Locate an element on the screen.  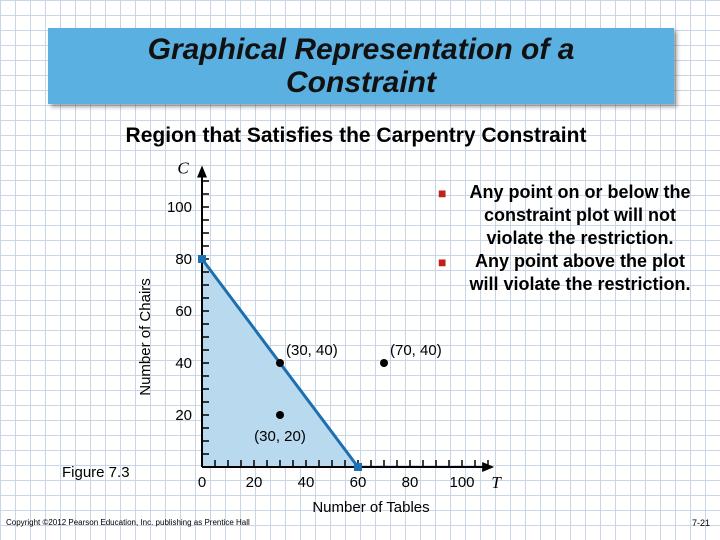
x-tick-label: 80 is located at coordinates (410, 482).